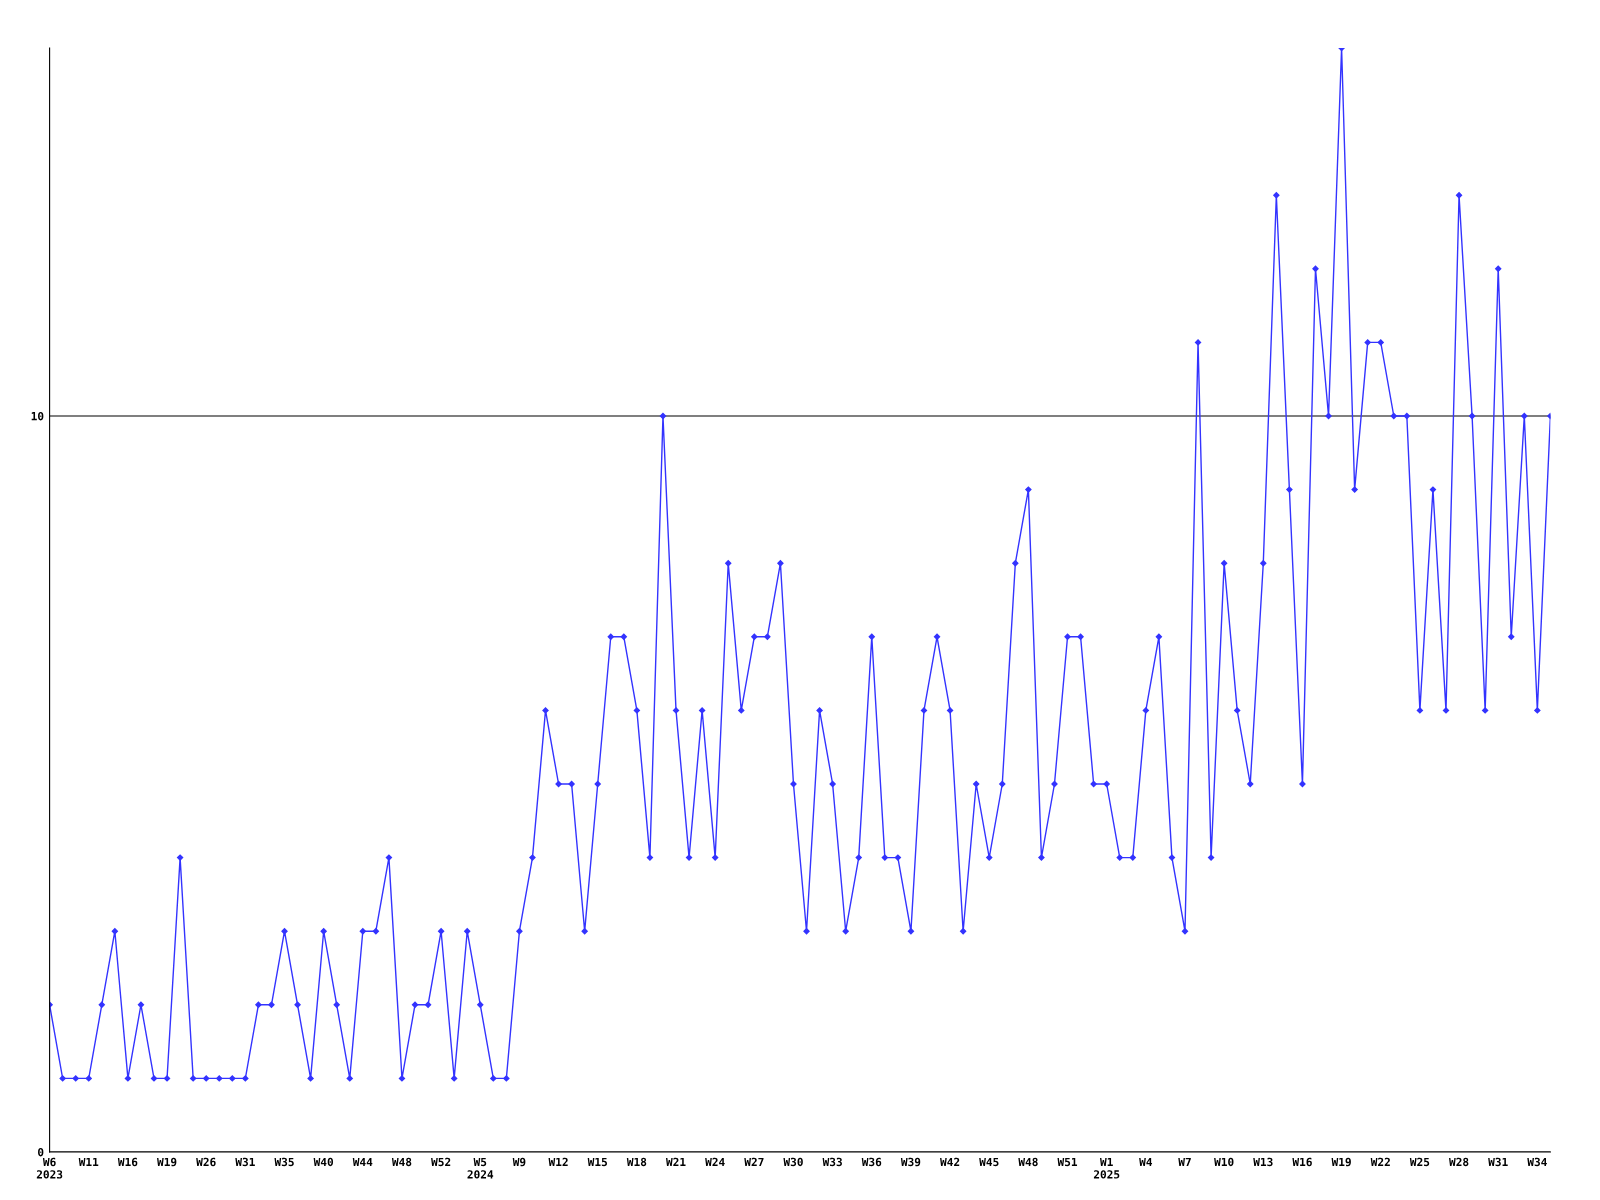 The height and width of the screenshot is (1200, 1600). I want to click on x-tick-label: W52, so click(441, 1162).